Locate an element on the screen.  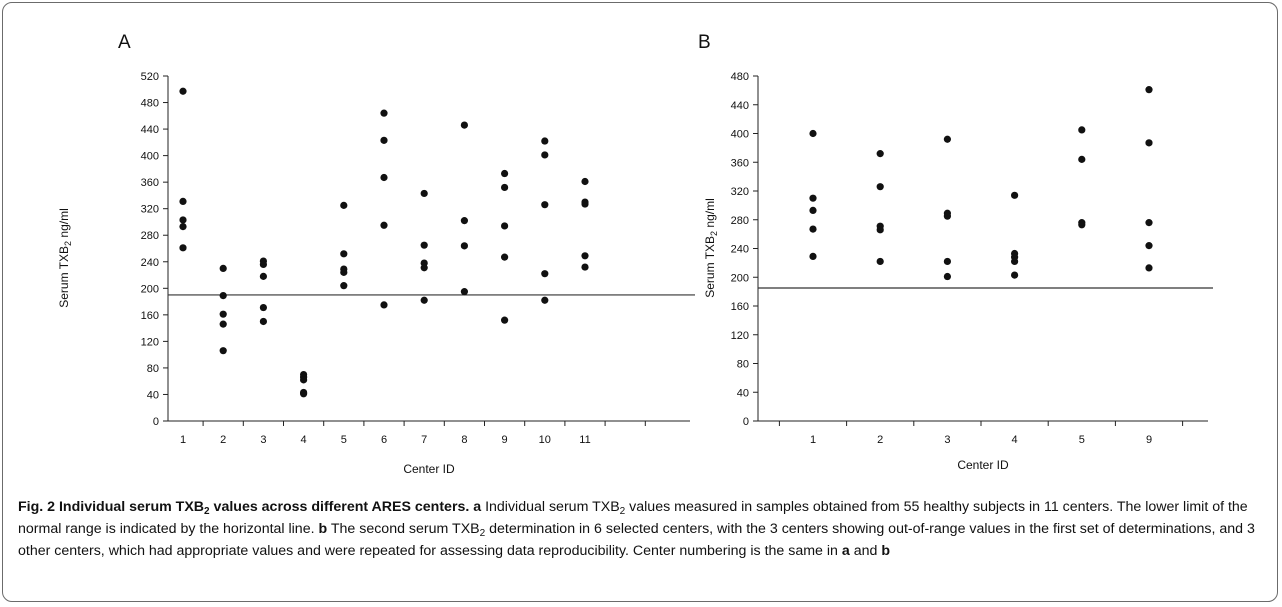
panel-a-x-tick-label: 3 is located at coordinates (263, 440).